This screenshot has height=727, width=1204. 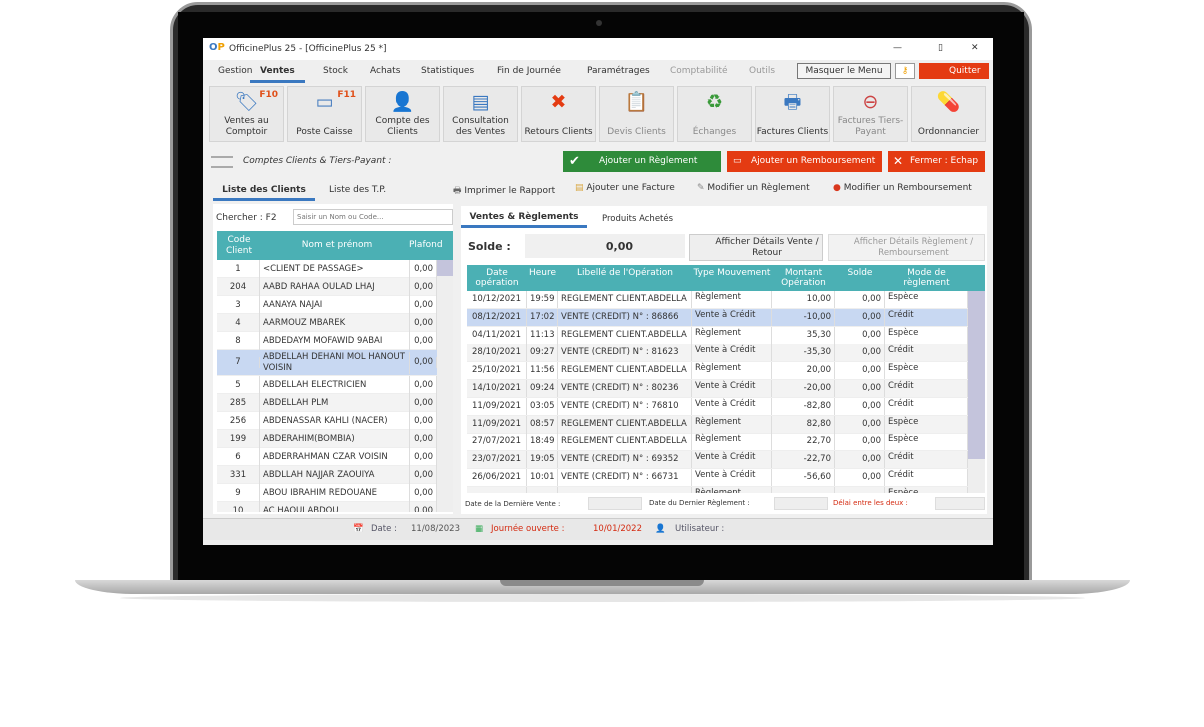 I want to click on ribbon-documents-button: ▤ Consultation des Ventes, so click(x=480, y=114).